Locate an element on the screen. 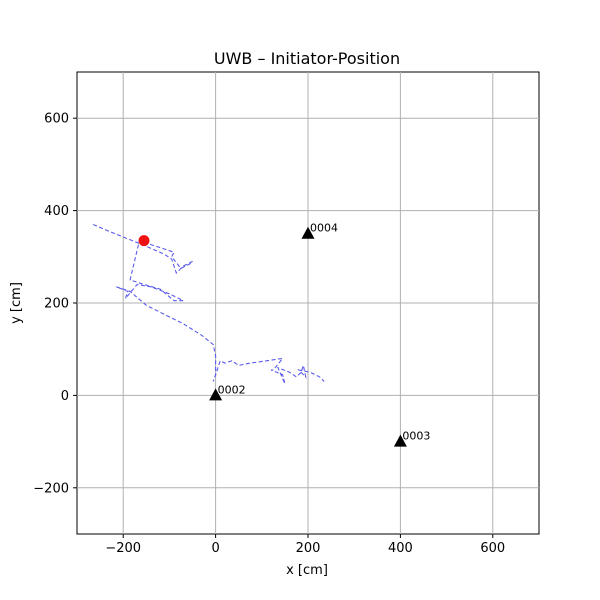 The image size is (600, 600). y-tick-label: 200 is located at coordinates (56, 304).